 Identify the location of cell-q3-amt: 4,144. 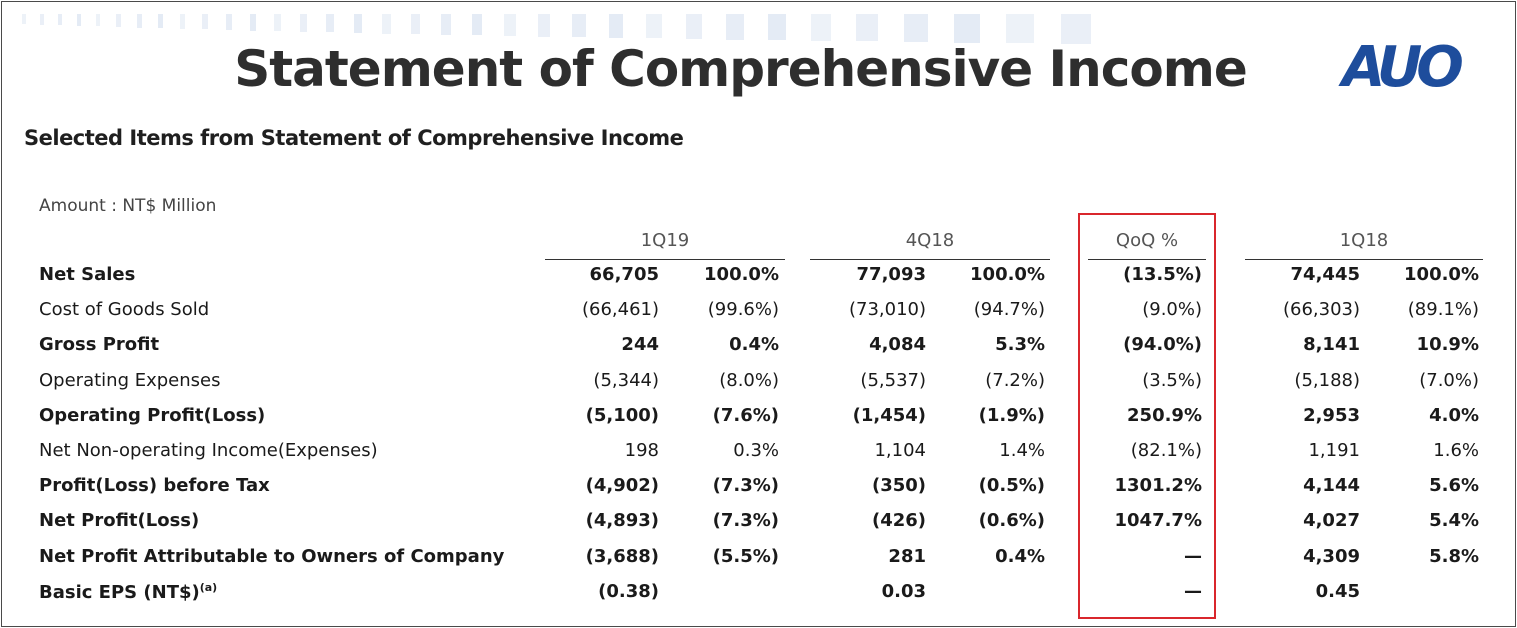
(1331, 486).